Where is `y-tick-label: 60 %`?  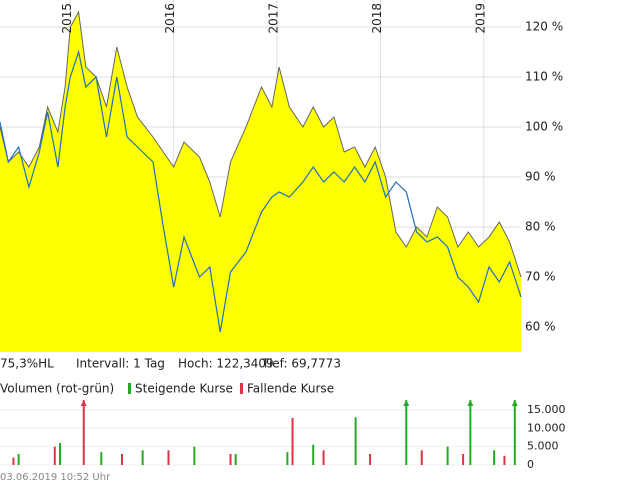
y-tick-label: 60 % is located at coordinates (540, 327).